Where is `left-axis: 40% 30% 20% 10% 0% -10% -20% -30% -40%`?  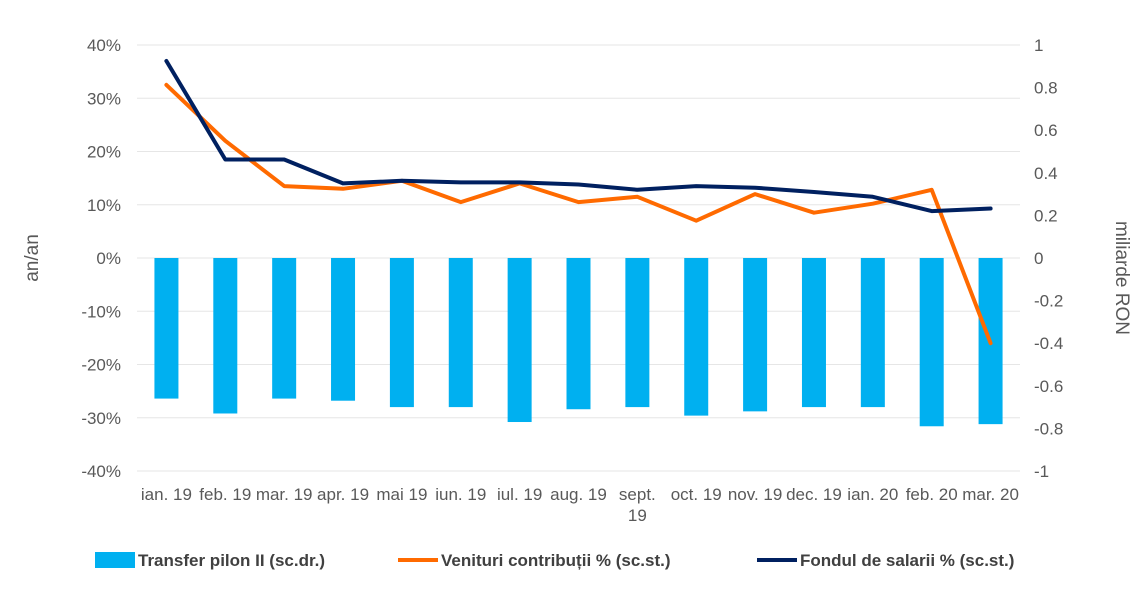
left-axis: 40% 30% 20% 10% 0% -10% -20% -30% -40% is located at coordinates (101, 258).